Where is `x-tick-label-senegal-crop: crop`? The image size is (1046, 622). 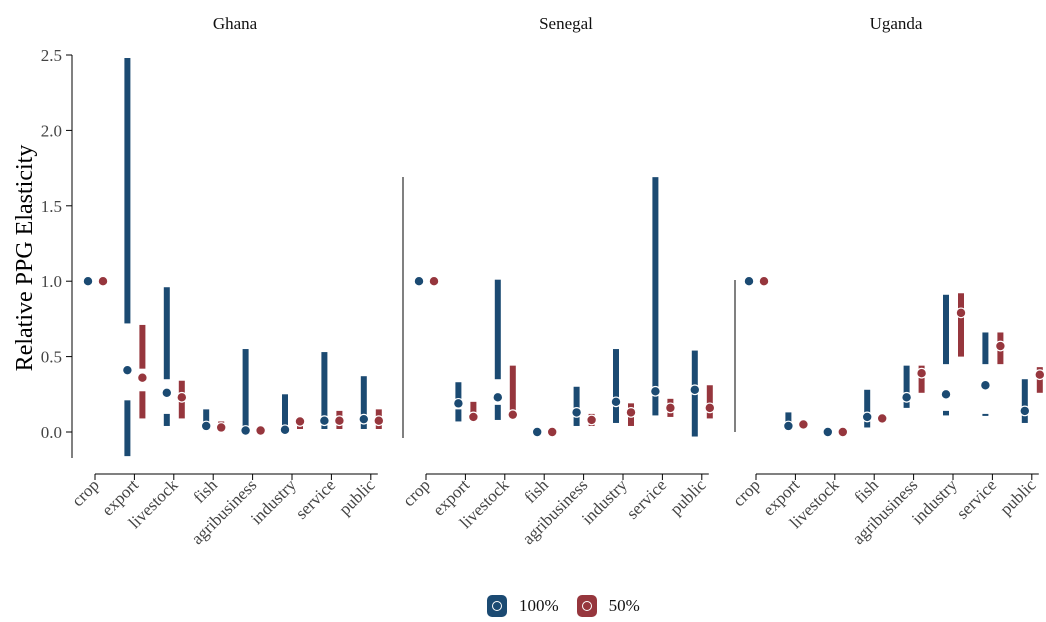
x-tick-label-senegal-crop: crop is located at coordinates (416, 492).